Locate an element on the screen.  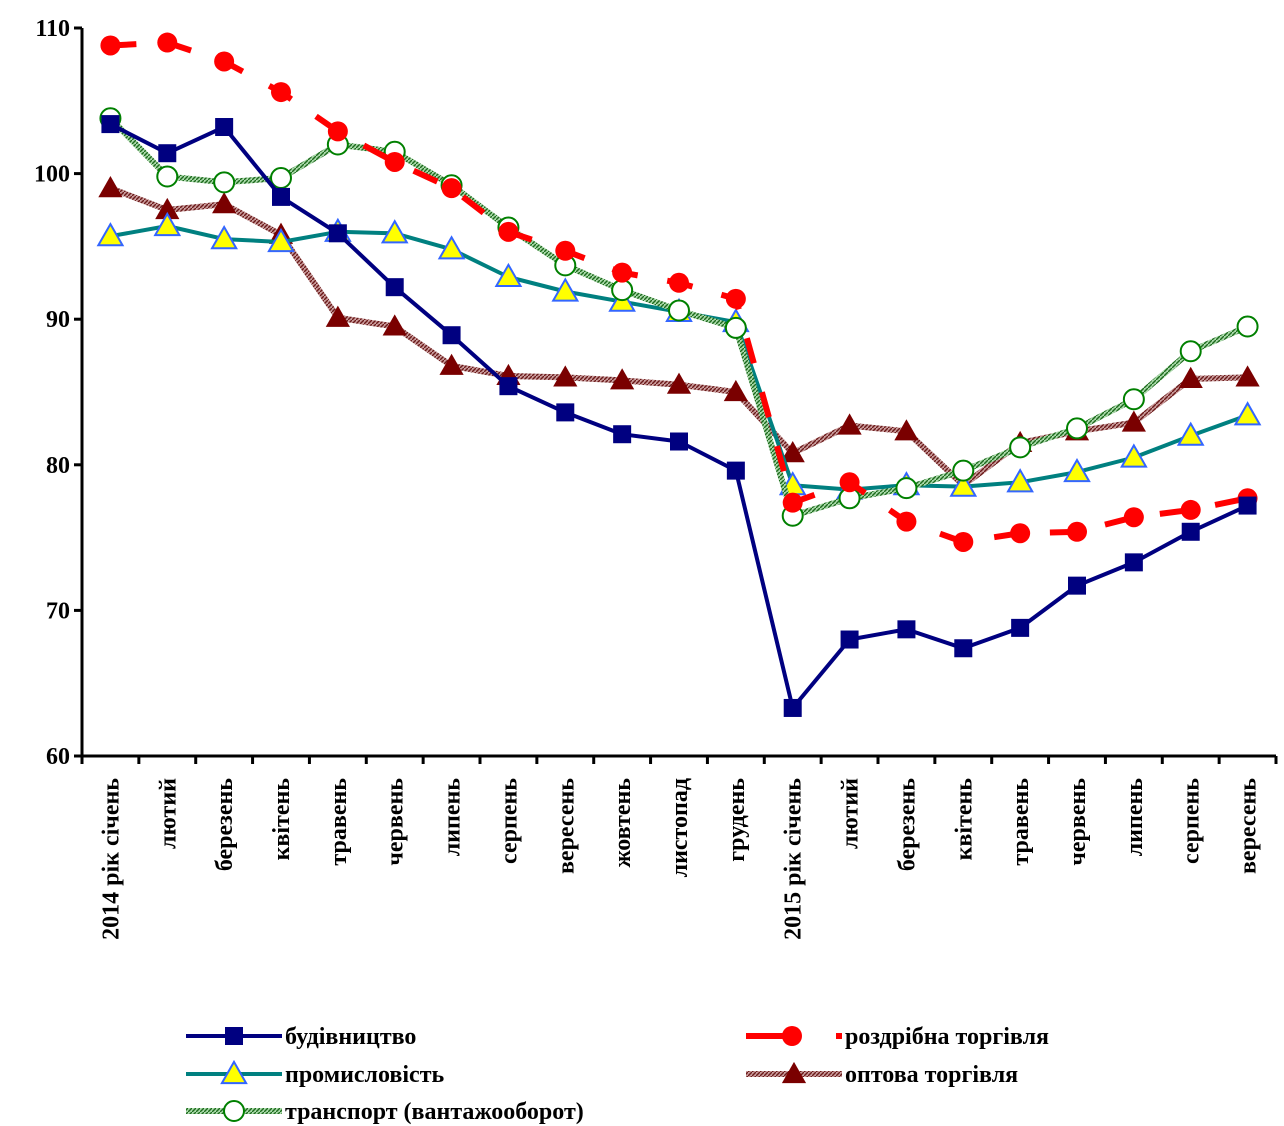
y-tick-label: 90 is located at coordinates (58, 320).